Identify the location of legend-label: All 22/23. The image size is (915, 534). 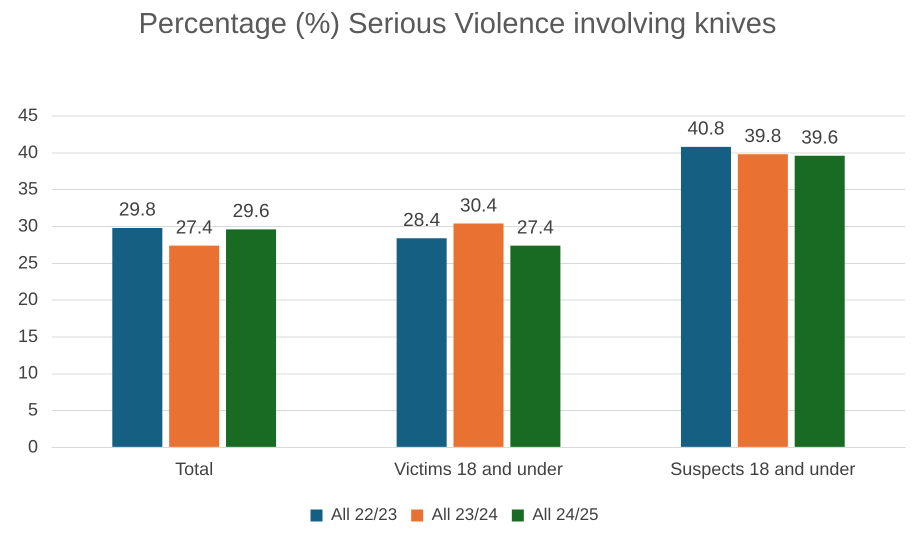
(364, 514).